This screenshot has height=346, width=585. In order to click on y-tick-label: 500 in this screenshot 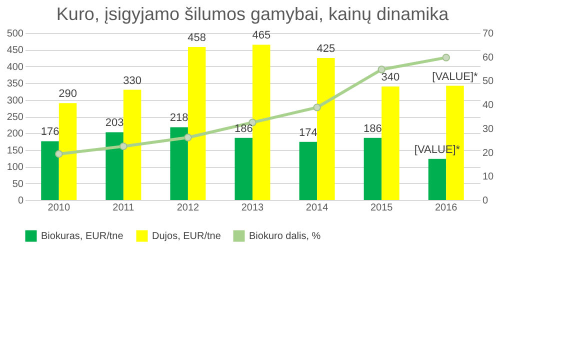, I will do `click(15, 34)`.